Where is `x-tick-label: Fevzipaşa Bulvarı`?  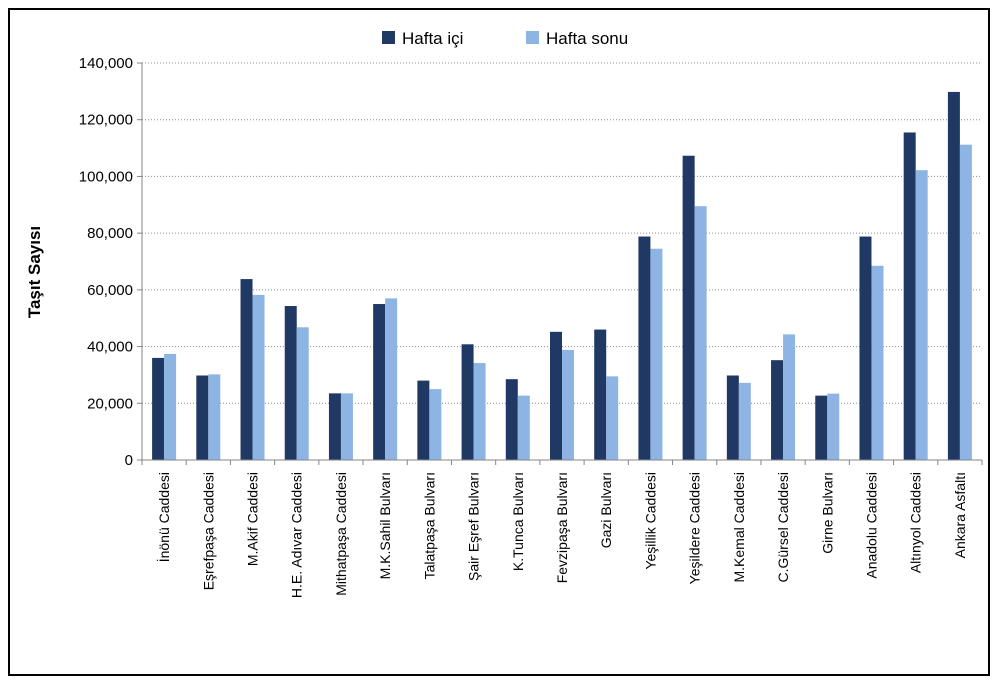 x-tick-label: Fevzipaşa Bulvarı is located at coordinates (562, 527).